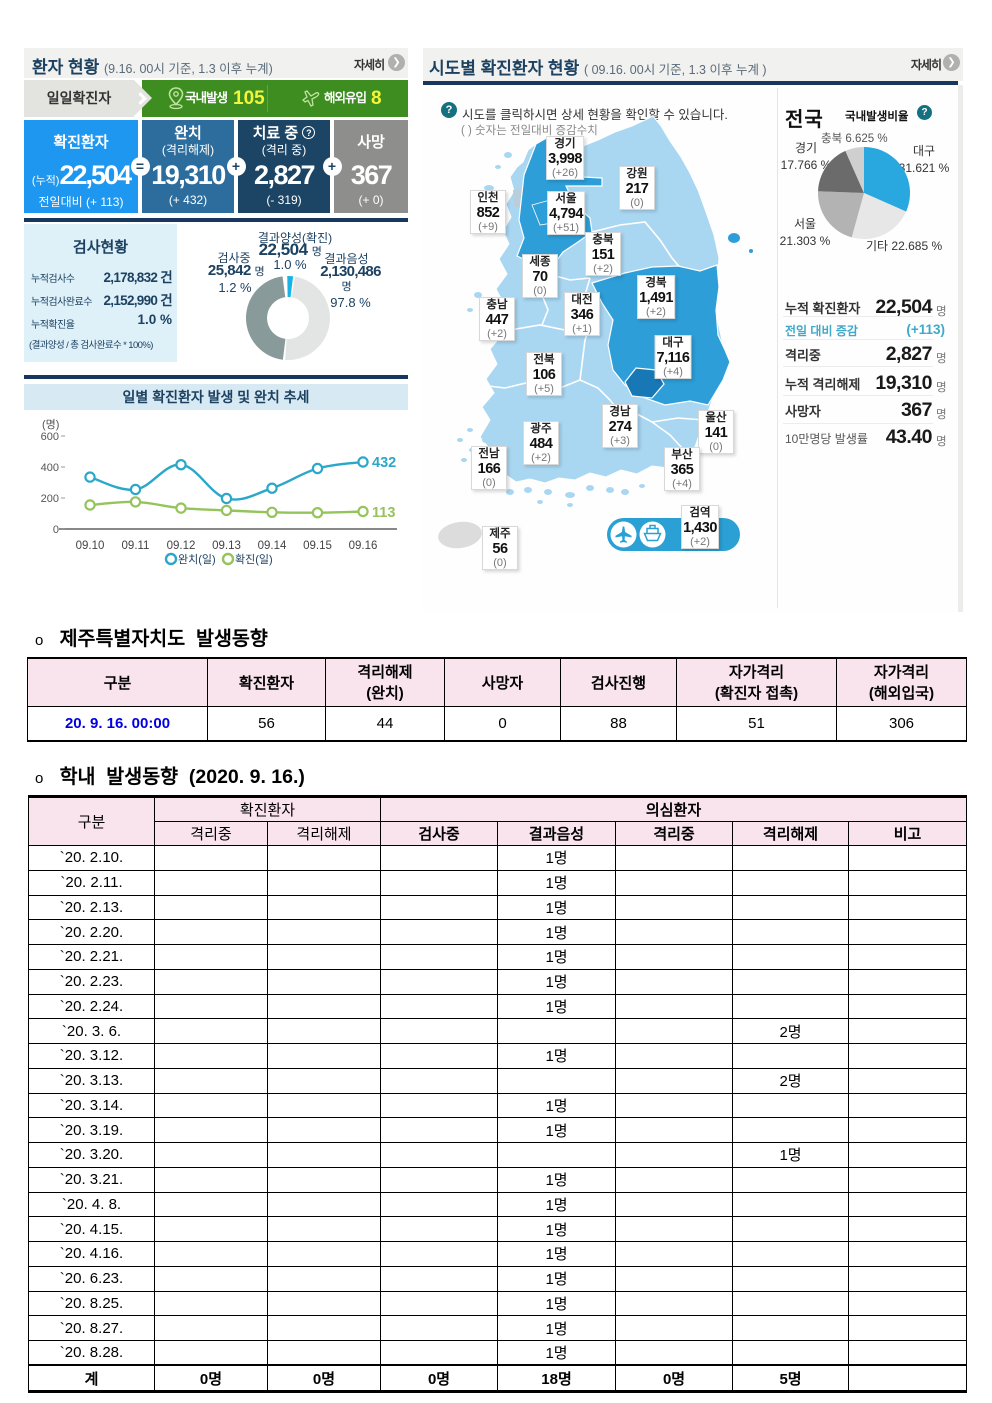 The image size is (992, 1403). I want to click on svg-text: 확진(일), so click(254, 559).